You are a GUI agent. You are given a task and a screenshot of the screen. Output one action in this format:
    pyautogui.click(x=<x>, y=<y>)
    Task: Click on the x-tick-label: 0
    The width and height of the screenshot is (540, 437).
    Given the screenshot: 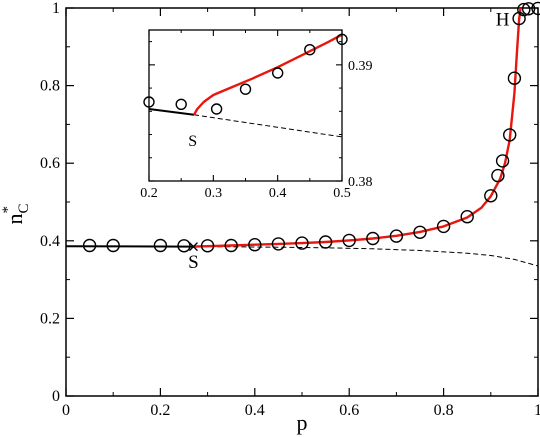 What is the action you would take?
    pyautogui.click(x=66, y=410)
    